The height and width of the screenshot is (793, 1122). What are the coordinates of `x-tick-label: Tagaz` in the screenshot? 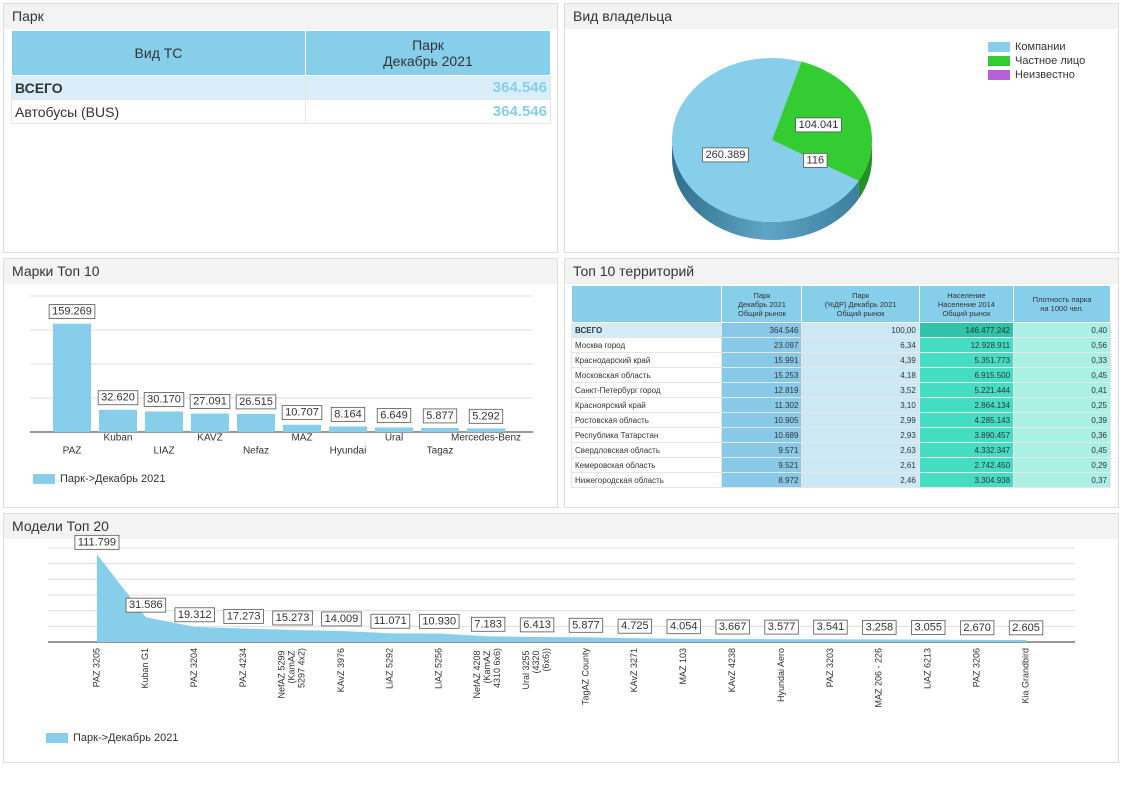 It's located at (440, 451).